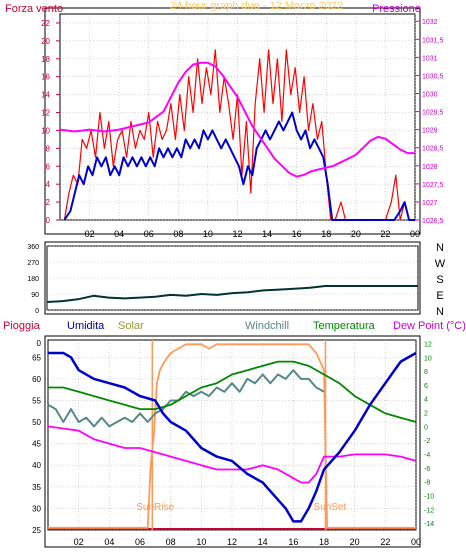 Image resolution: width=466 pixels, height=555 pixels. Describe the element at coordinates (45, 77) in the screenshot. I see `wind-tick-label: 16` at that location.